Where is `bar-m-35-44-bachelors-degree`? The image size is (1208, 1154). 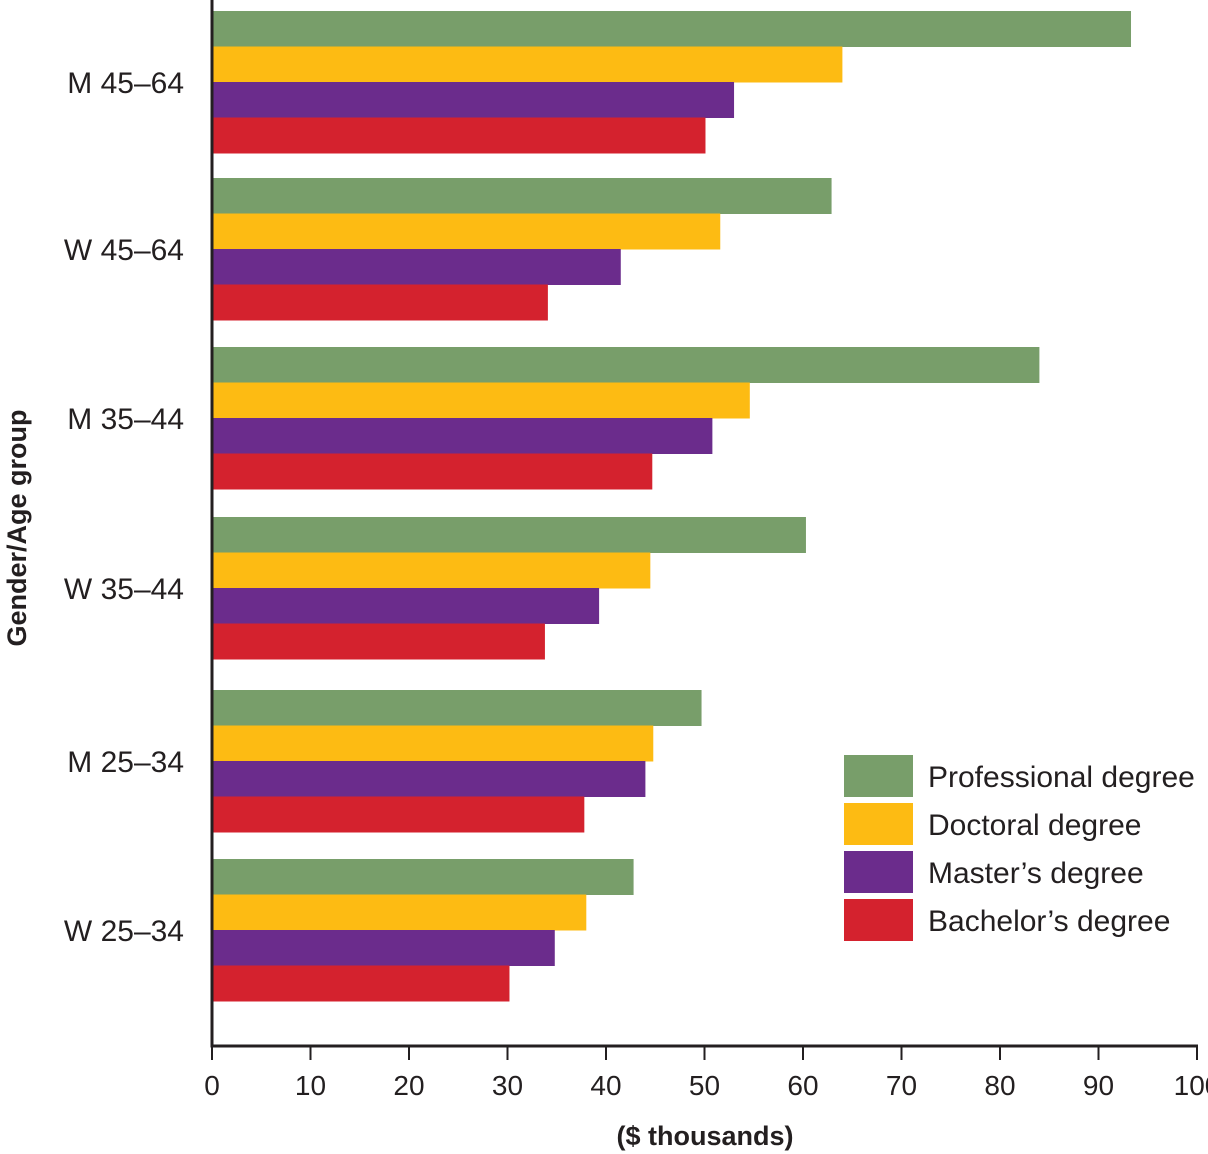 bar-m-35-44-bachelors-degree is located at coordinates (432, 471).